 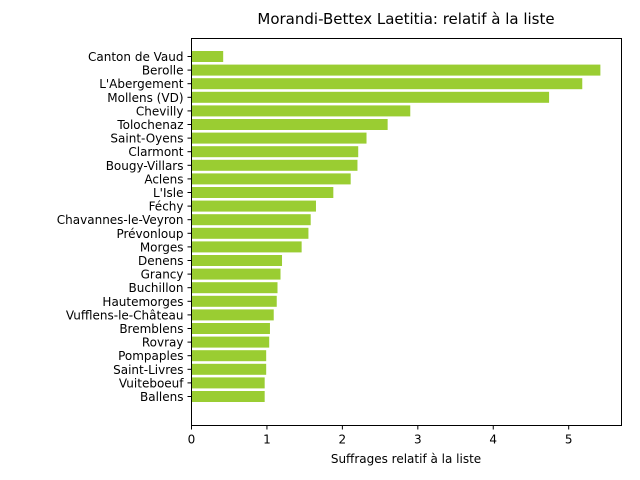 What do you see at coordinates (142, 302) in the screenshot?
I see `y-tick-label: Hautemorges` at bounding box center [142, 302].